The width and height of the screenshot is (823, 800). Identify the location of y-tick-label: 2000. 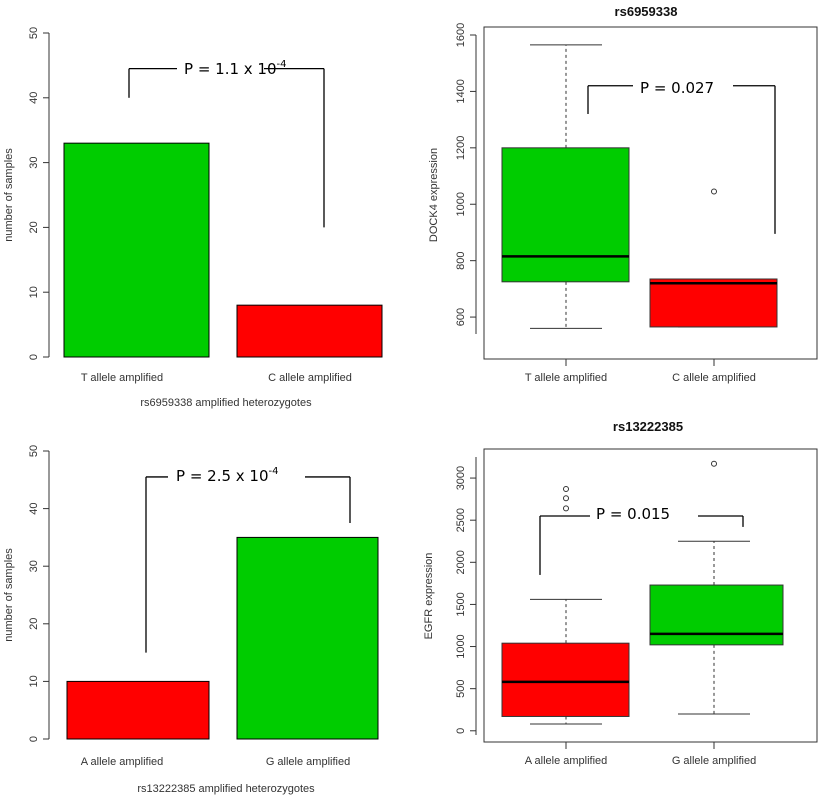
(461, 562).